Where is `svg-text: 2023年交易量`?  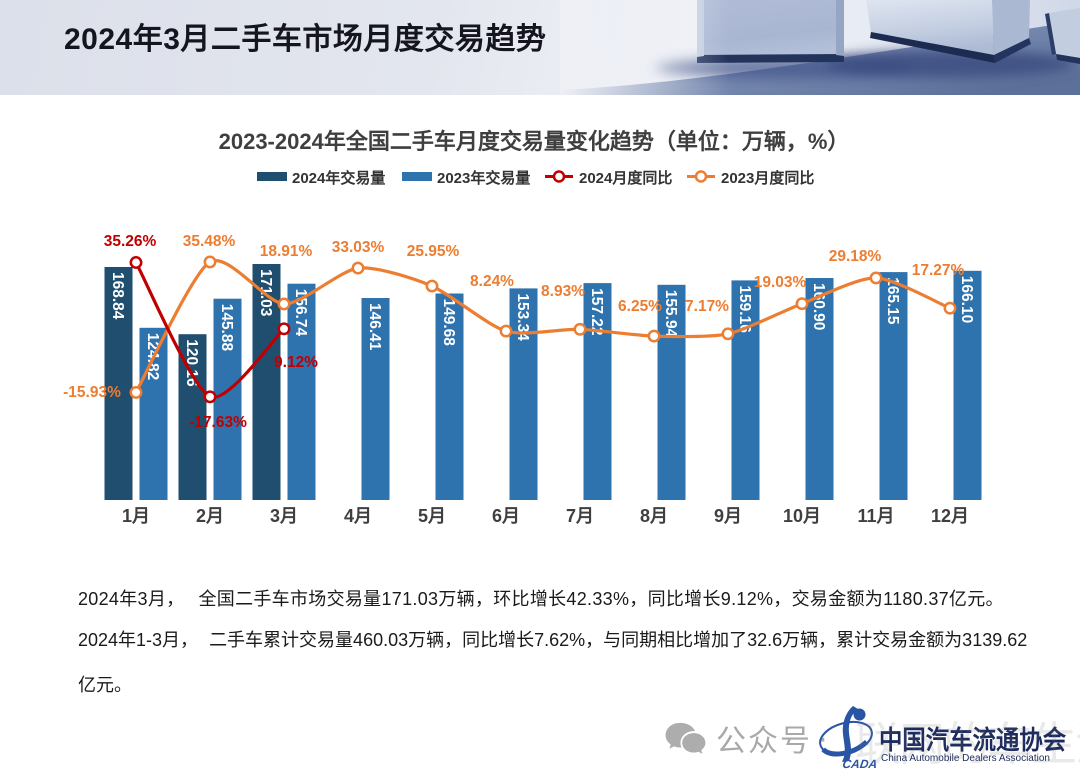
svg-text: 2023年交易量 is located at coordinates (483, 178).